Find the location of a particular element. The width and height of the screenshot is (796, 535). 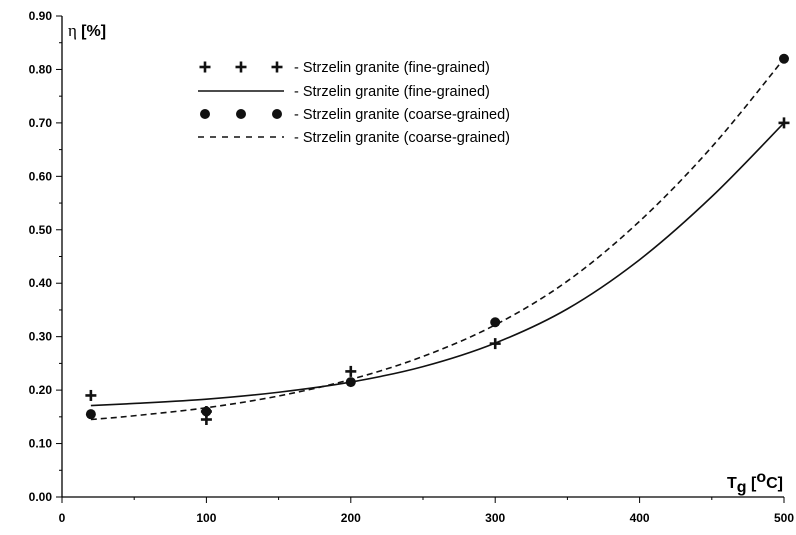

x-tick-label: 500 is located at coordinates (784, 518).